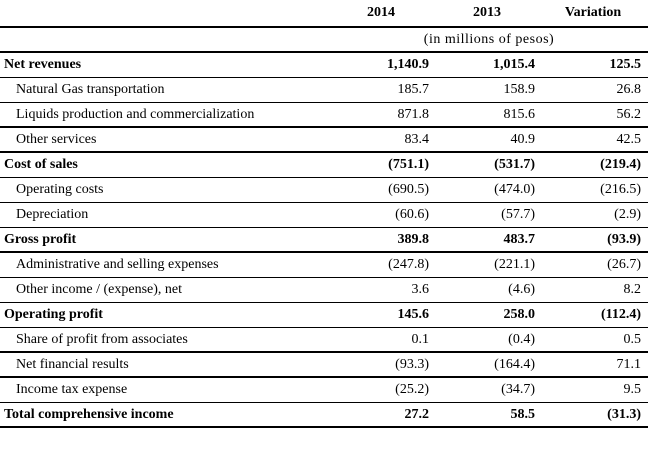 This screenshot has height=456, width=648. I want to click on value-2014: 83.4, so click(417, 139).